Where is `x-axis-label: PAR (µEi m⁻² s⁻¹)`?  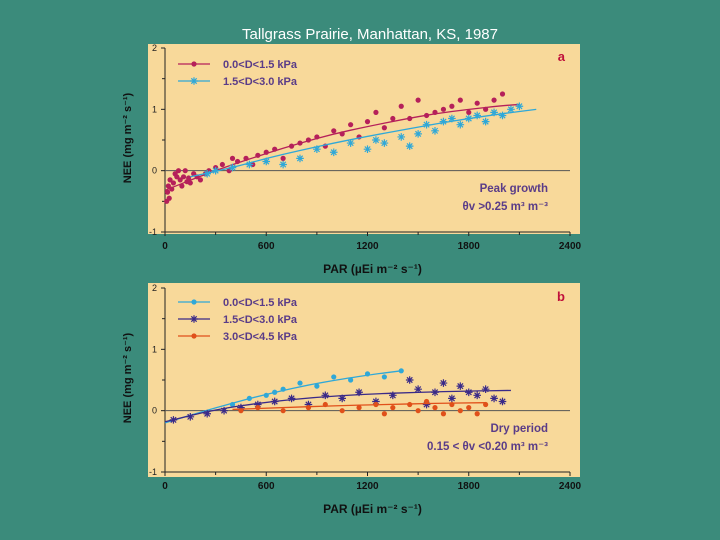 x-axis-label: PAR (µEi m⁻² s⁻¹) is located at coordinates (372, 269).